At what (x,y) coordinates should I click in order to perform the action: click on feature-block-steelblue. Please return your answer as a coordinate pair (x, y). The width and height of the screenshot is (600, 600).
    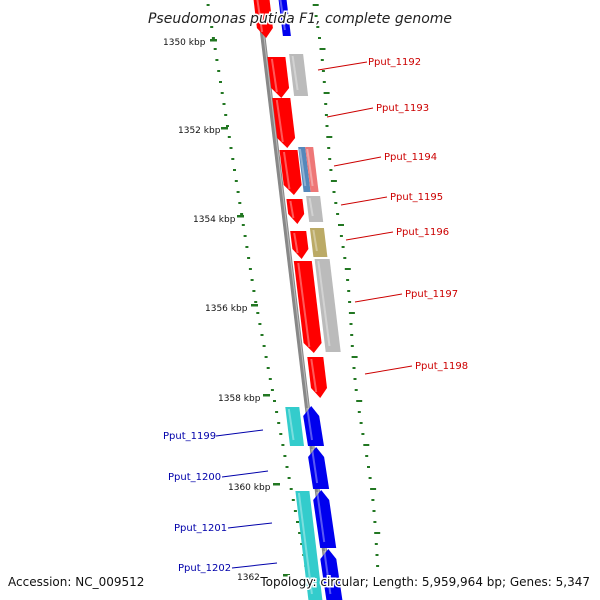
    Looking at the image, I should click on (304, 169).